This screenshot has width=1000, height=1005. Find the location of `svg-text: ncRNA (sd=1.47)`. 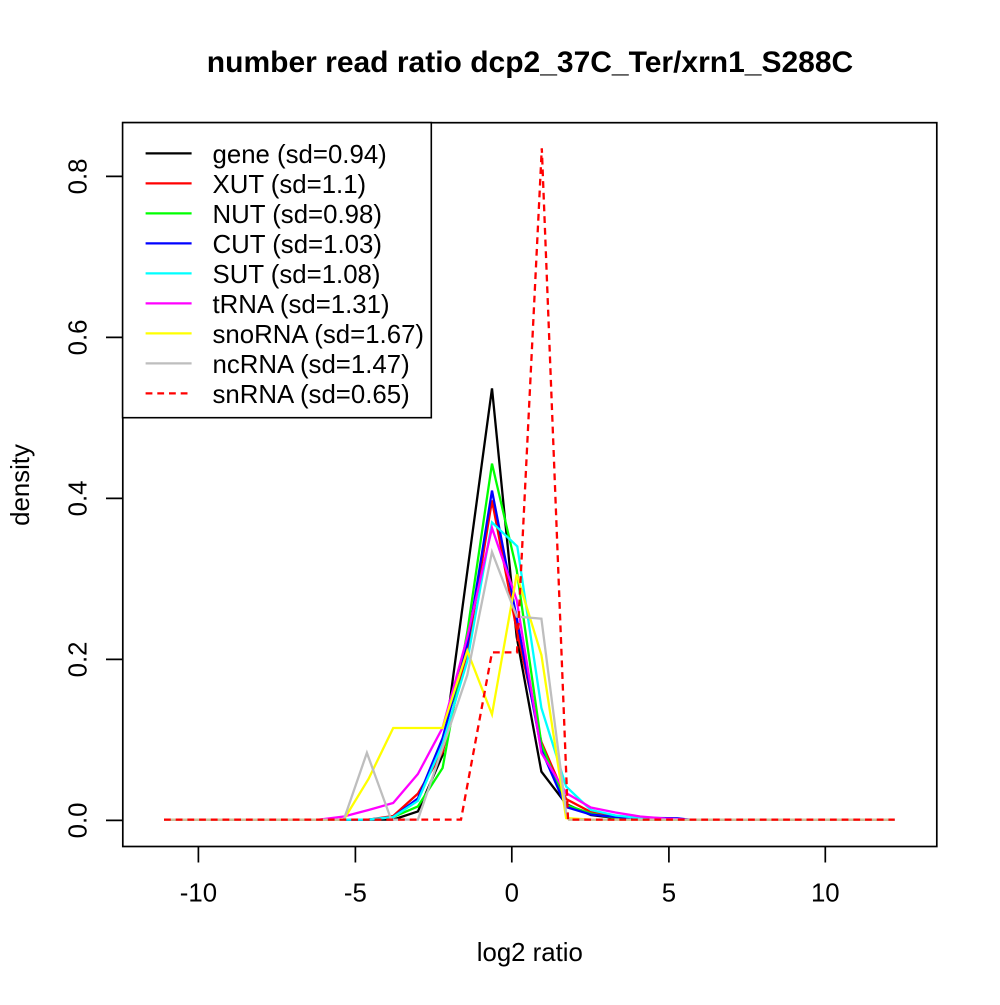

svg-text: ncRNA (sd=1.47) is located at coordinates (311, 365).